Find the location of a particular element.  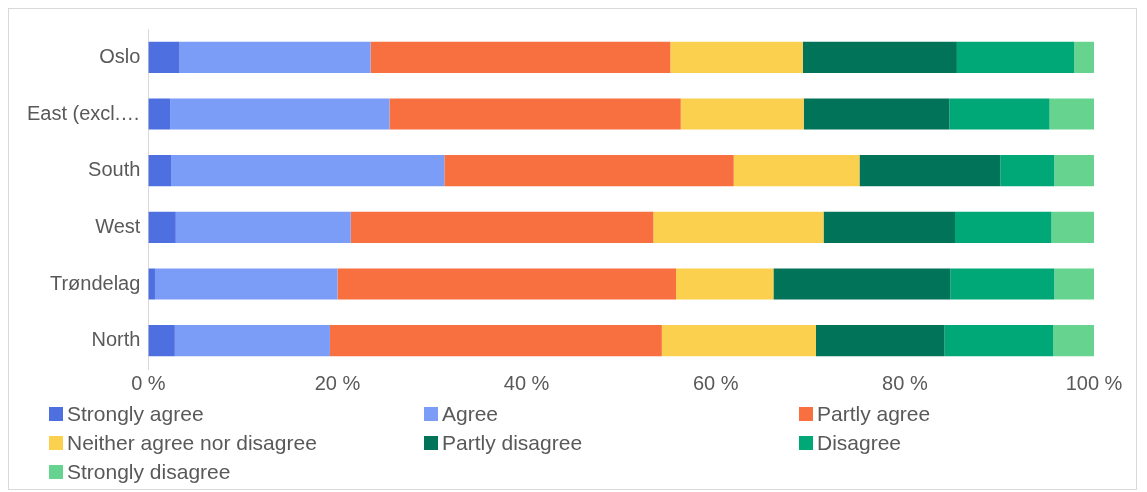

x-tick-label: 100 % is located at coordinates (1094, 382).